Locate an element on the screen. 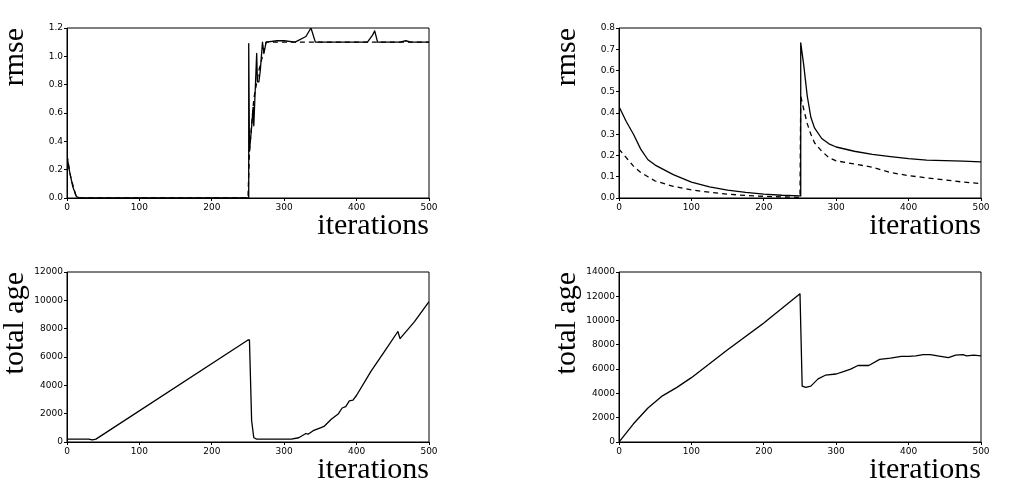  y-tick-label: 14000 is located at coordinates (601, 271).